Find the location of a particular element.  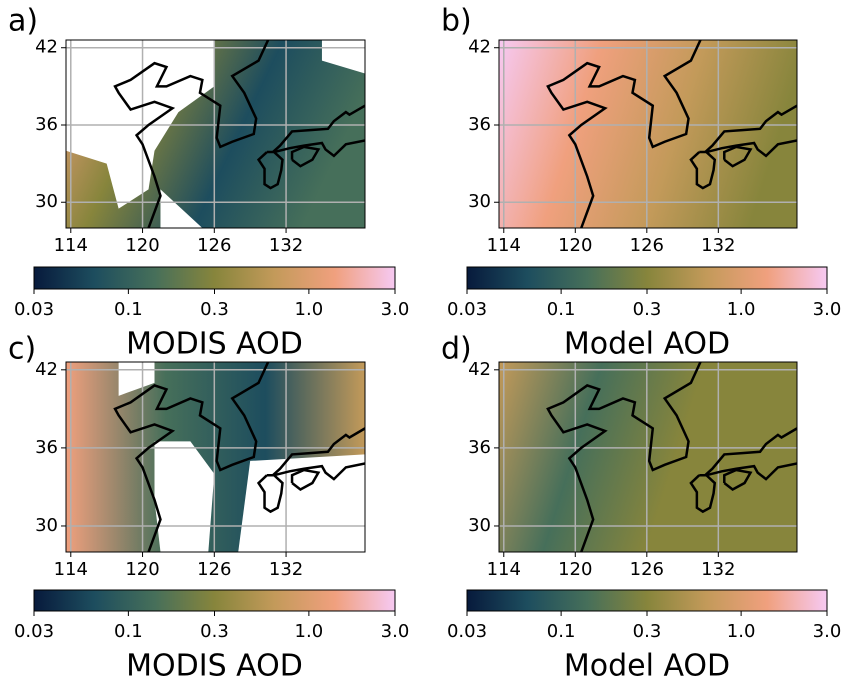

panel-label: b) is located at coordinates (456, 21).